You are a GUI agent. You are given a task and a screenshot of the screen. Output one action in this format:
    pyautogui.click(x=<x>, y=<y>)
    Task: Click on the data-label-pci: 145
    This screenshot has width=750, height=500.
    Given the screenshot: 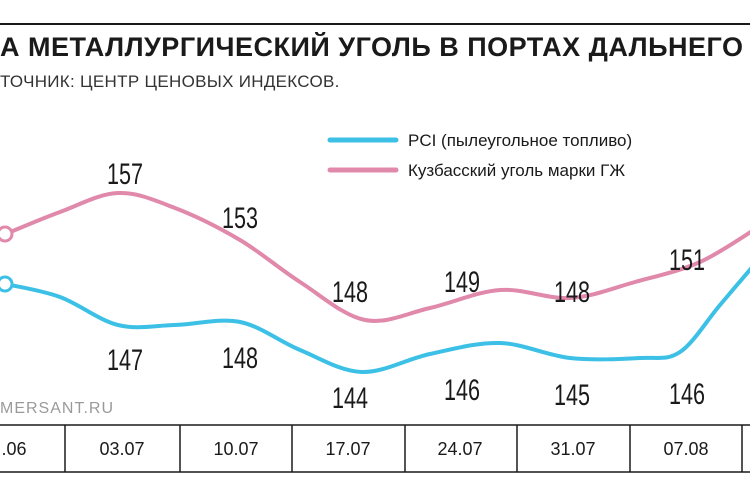 What is the action you would take?
    pyautogui.click(x=572, y=394)
    